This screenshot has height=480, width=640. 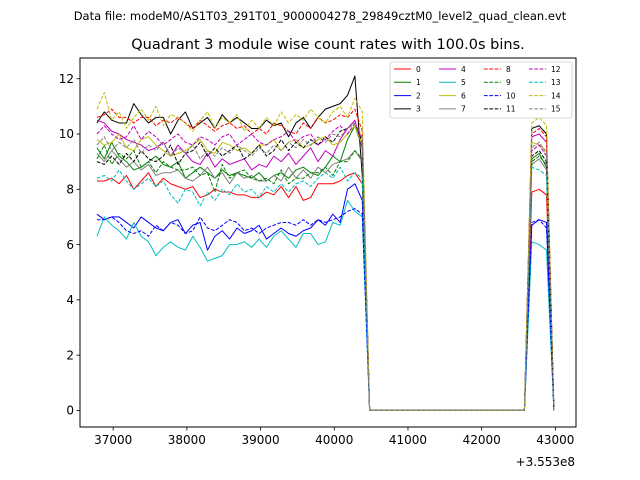 I want to click on y-tick-label: 0, so click(x=70, y=411).